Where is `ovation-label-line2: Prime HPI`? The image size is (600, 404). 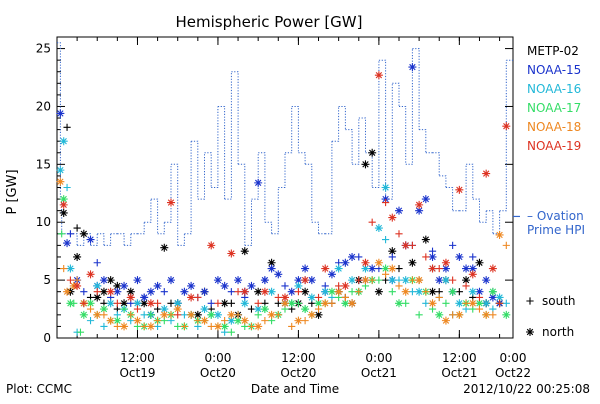 ovation-label-line2: Prime HPI is located at coordinates (556, 230).